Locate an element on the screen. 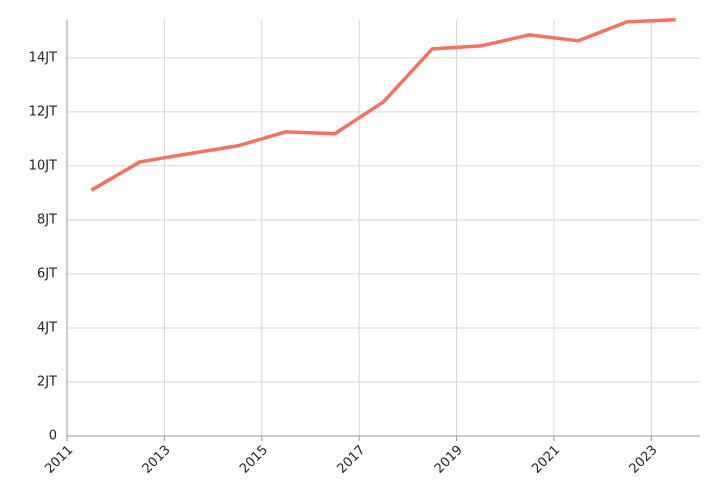 The height and width of the screenshot is (500, 720). x-tick-label: 2011 is located at coordinates (59, 460).